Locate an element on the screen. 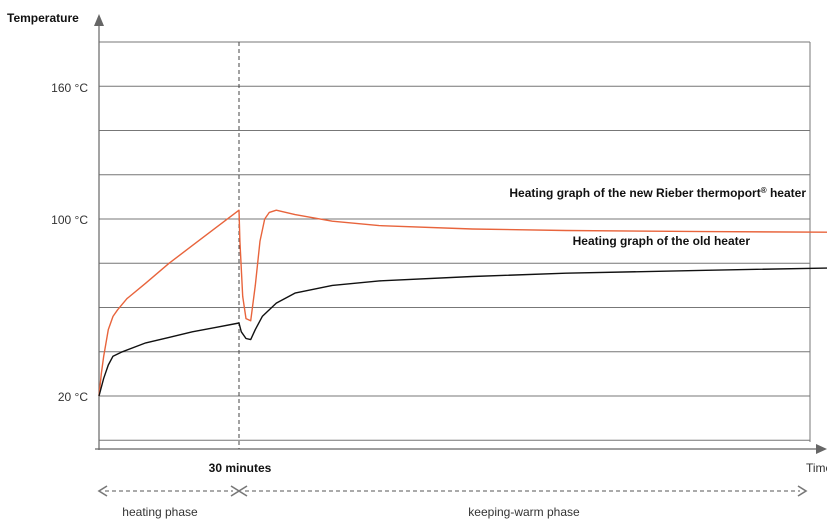  y-tick-label-100: 100 °C is located at coordinates (69, 220).